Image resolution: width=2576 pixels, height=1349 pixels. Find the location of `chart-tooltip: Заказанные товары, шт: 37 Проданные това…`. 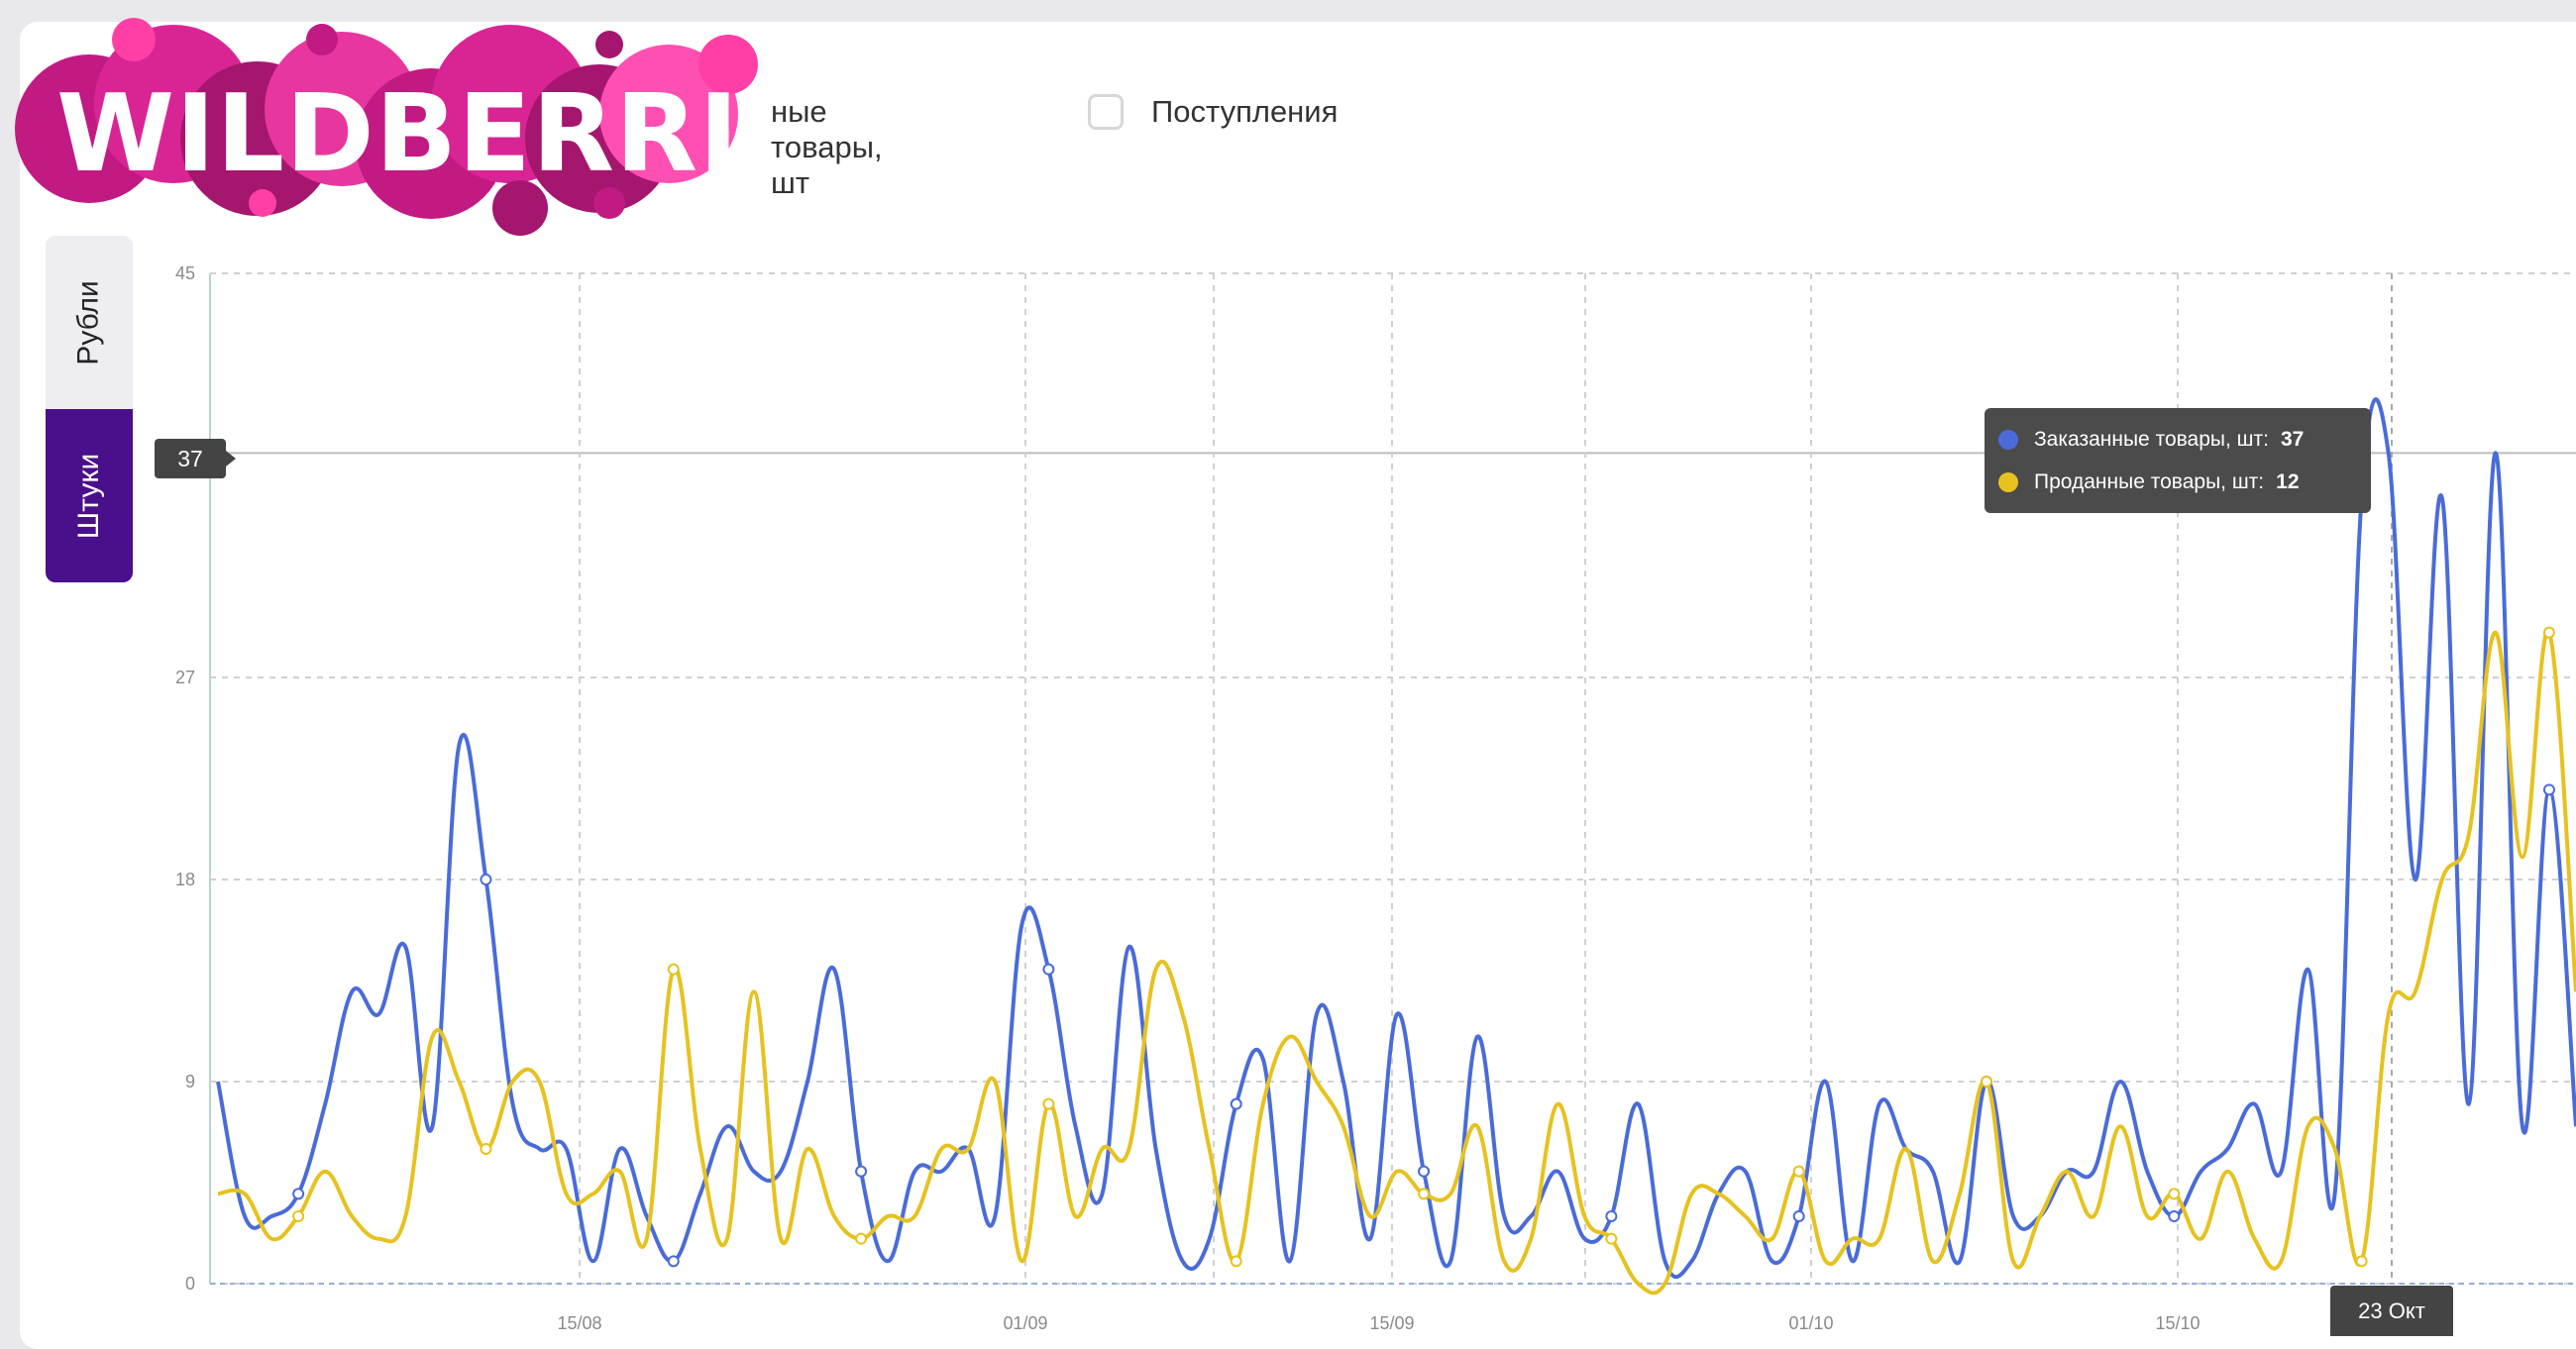

chart-tooltip: Заказанные товары, шт: 37 Проданные това… is located at coordinates (2178, 460).